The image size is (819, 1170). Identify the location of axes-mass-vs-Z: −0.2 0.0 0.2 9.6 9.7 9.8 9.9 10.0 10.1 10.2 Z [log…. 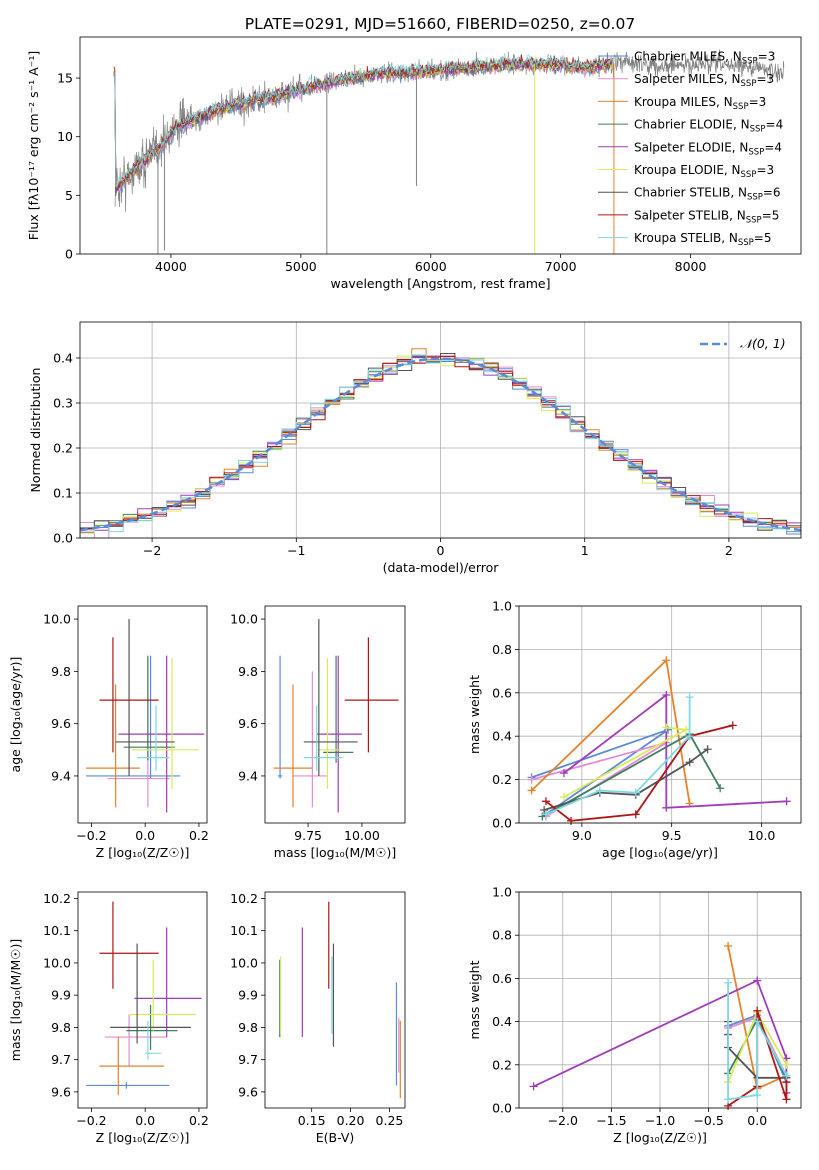
(108, 1018).